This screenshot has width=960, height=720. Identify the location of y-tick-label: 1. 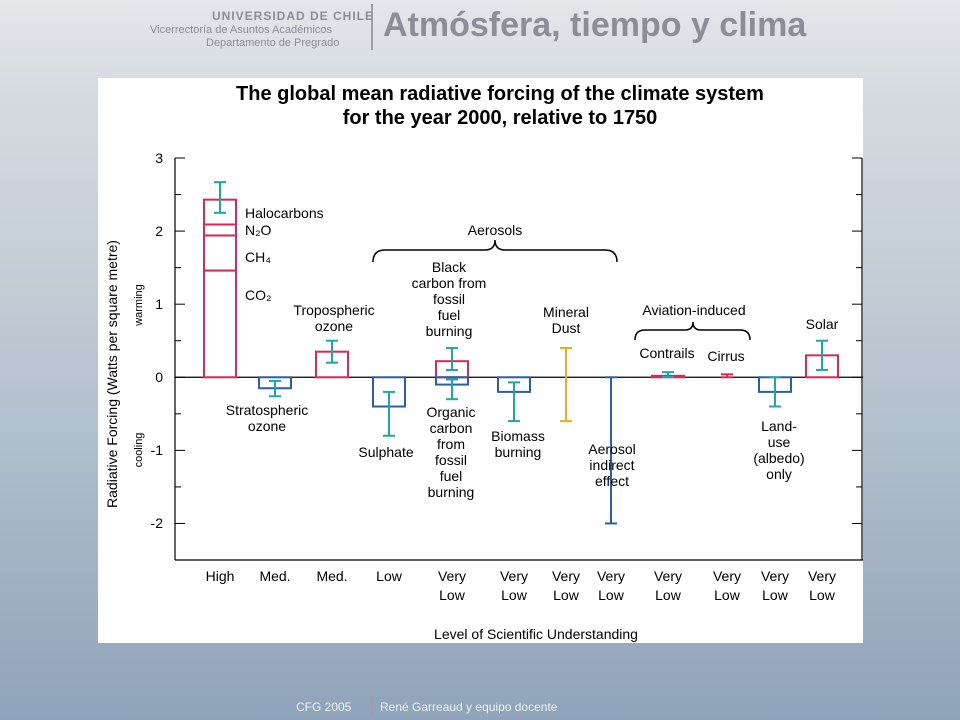
(159, 304).